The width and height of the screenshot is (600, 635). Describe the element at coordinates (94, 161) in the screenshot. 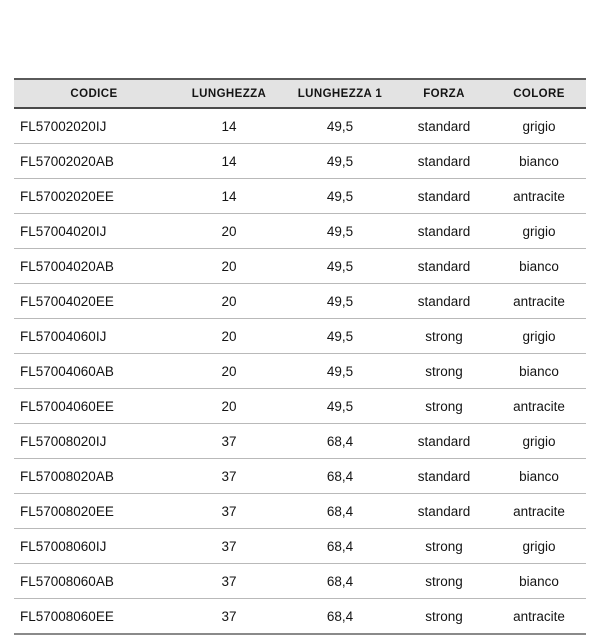

I see `cell-codice: FL57002020AB` at that location.